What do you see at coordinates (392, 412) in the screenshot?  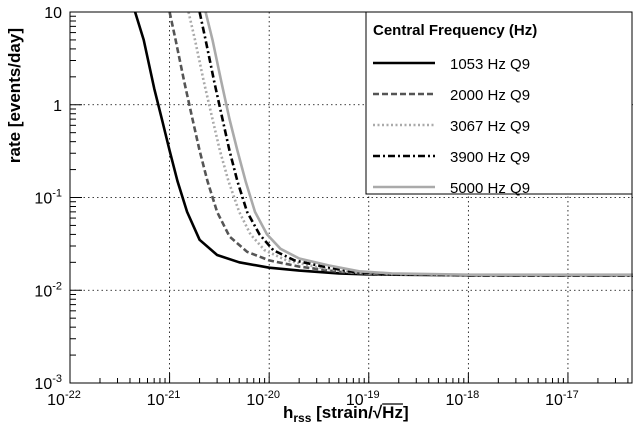 I see `x-axis-title-sqrt-arg: Hz` at bounding box center [392, 412].